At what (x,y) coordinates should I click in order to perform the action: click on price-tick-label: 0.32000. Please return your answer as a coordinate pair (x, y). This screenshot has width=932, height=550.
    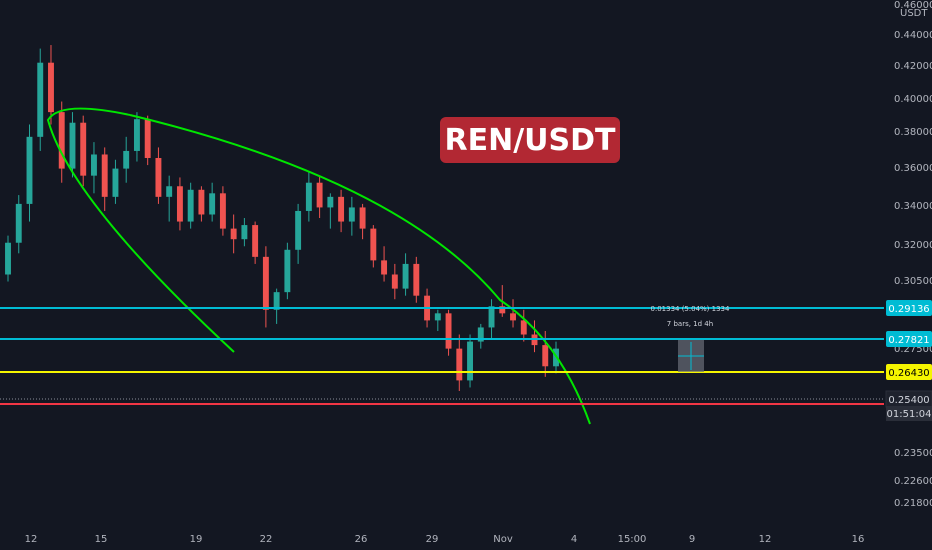
    Looking at the image, I should click on (913, 245).